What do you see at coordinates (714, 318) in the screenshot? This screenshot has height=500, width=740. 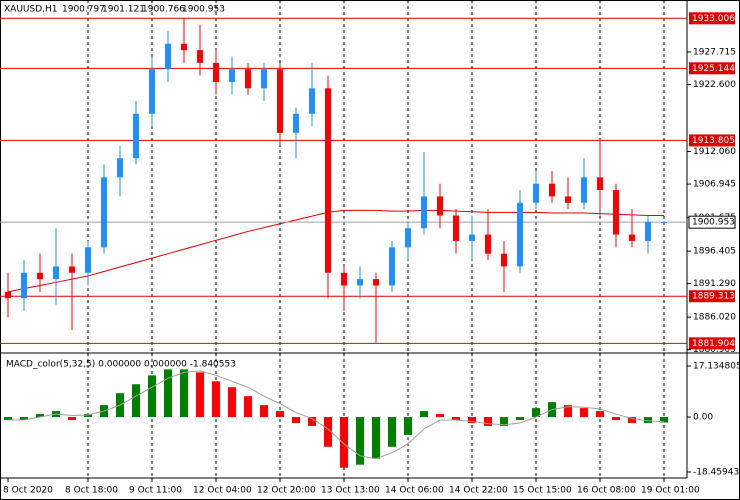 I see `y-tick-label: 1886.020` at bounding box center [714, 318].